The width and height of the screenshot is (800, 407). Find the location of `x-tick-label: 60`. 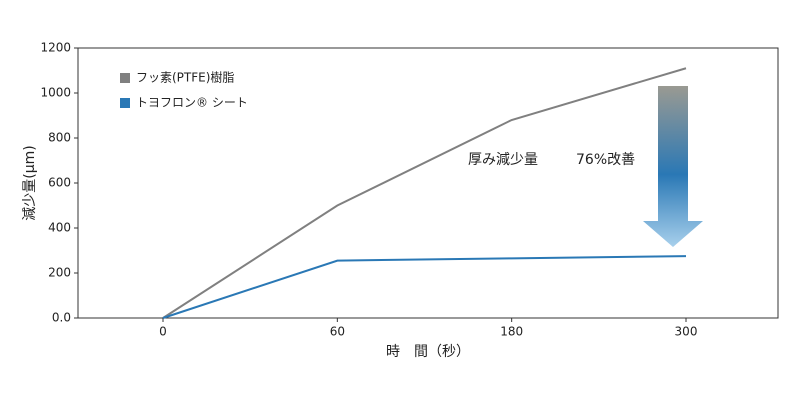

x-tick-label: 60 is located at coordinates (337, 332).